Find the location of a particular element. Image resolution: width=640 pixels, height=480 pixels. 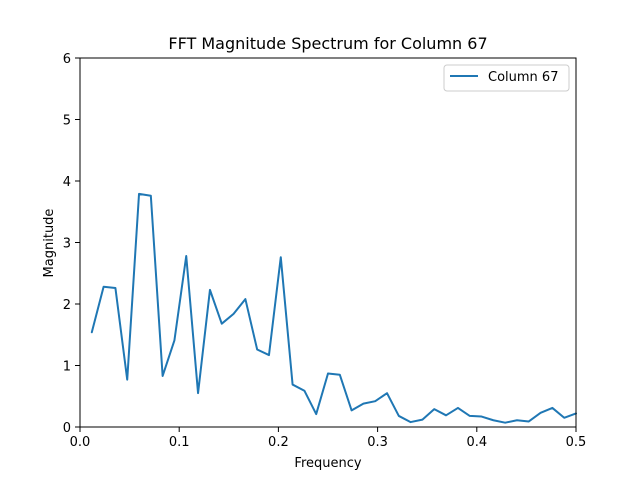

x-axis: 0.0 0.1 0.2 0.3 0.4 0.5 is located at coordinates (328, 438).